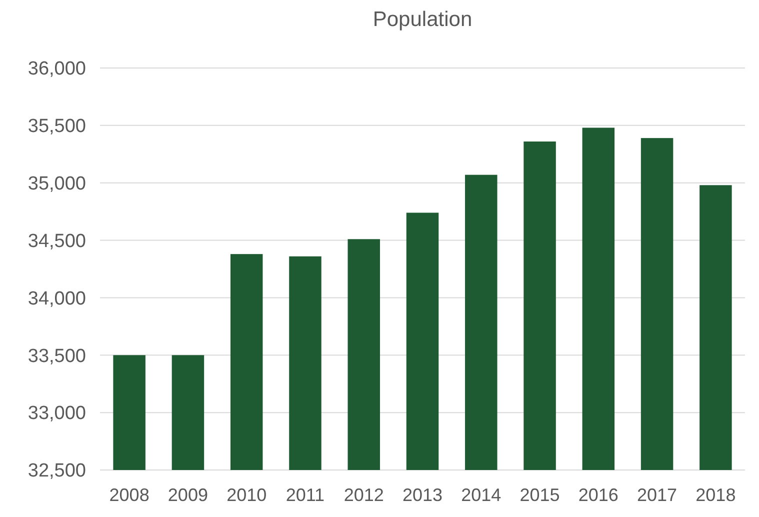  I want to click on x-tick-label: 2010, so click(246, 495).